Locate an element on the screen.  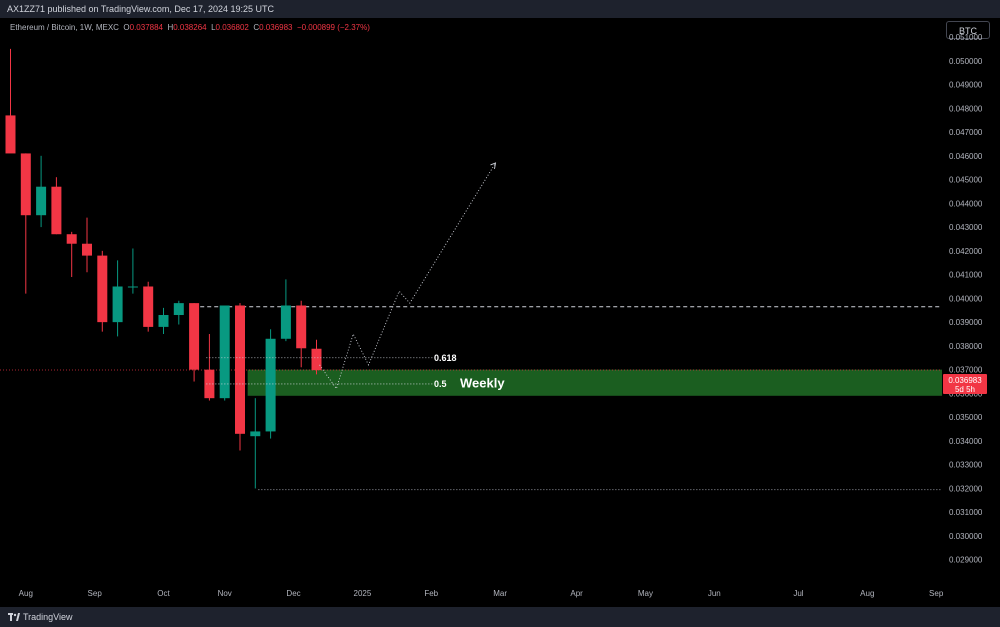
tradingview-logo-icon is located at coordinates (14, 617).